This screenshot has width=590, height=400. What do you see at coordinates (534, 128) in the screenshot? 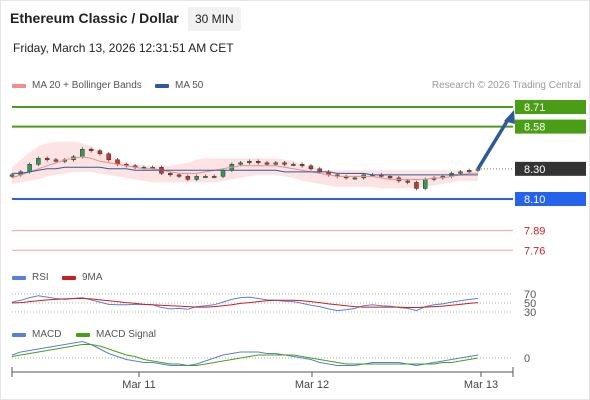
I see `level-label-8.58: 8.58` at bounding box center [534, 128].